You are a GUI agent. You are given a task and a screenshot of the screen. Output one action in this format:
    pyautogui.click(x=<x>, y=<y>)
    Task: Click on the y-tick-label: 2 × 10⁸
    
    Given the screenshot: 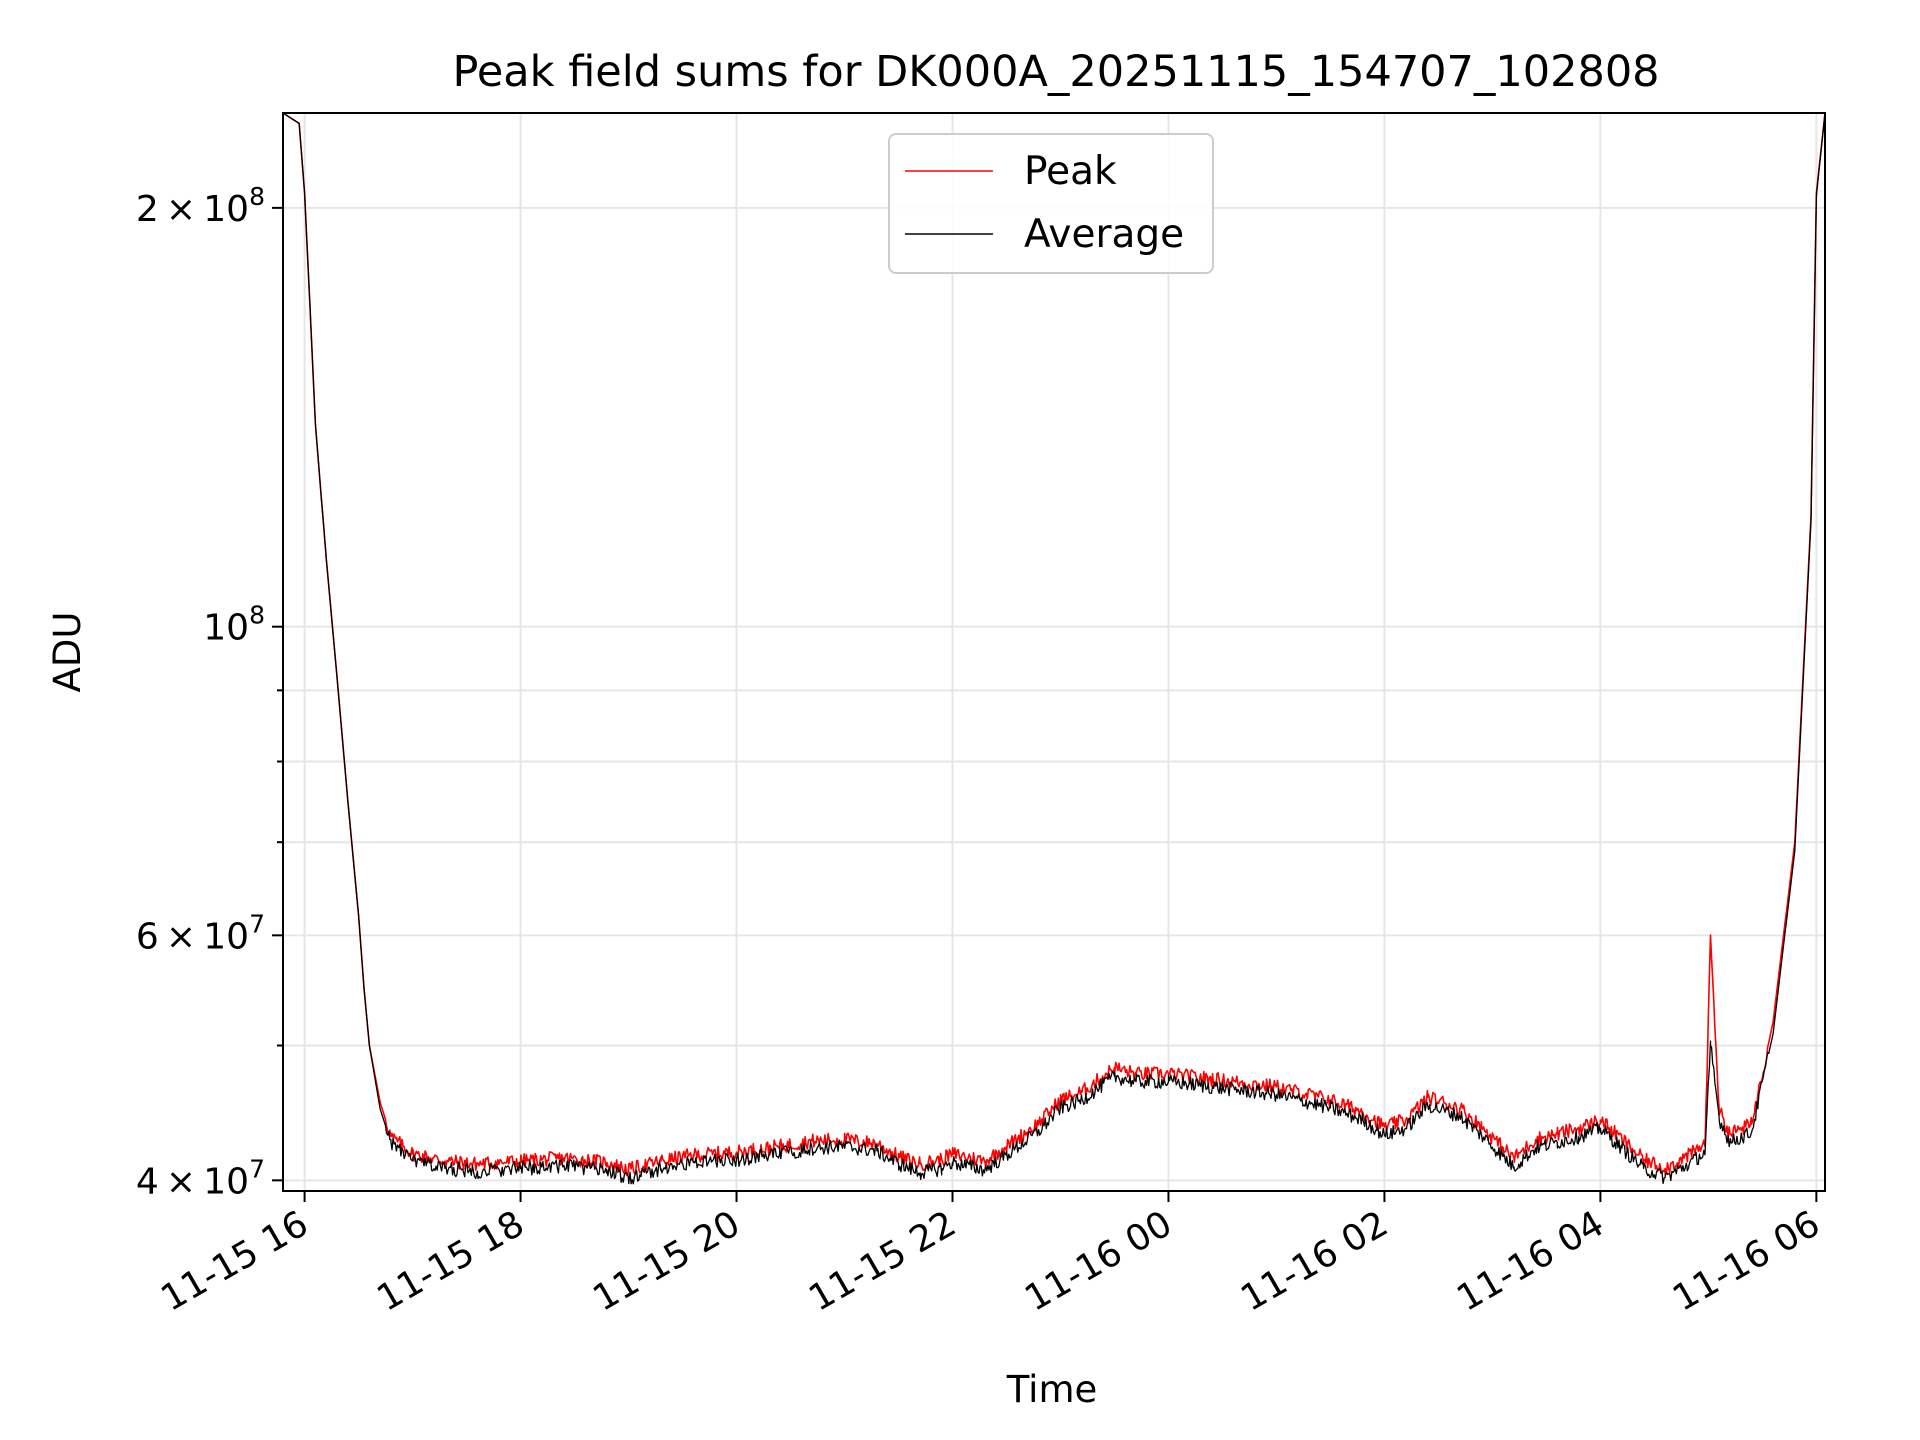 What is the action you would take?
    pyautogui.click(x=200, y=206)
    